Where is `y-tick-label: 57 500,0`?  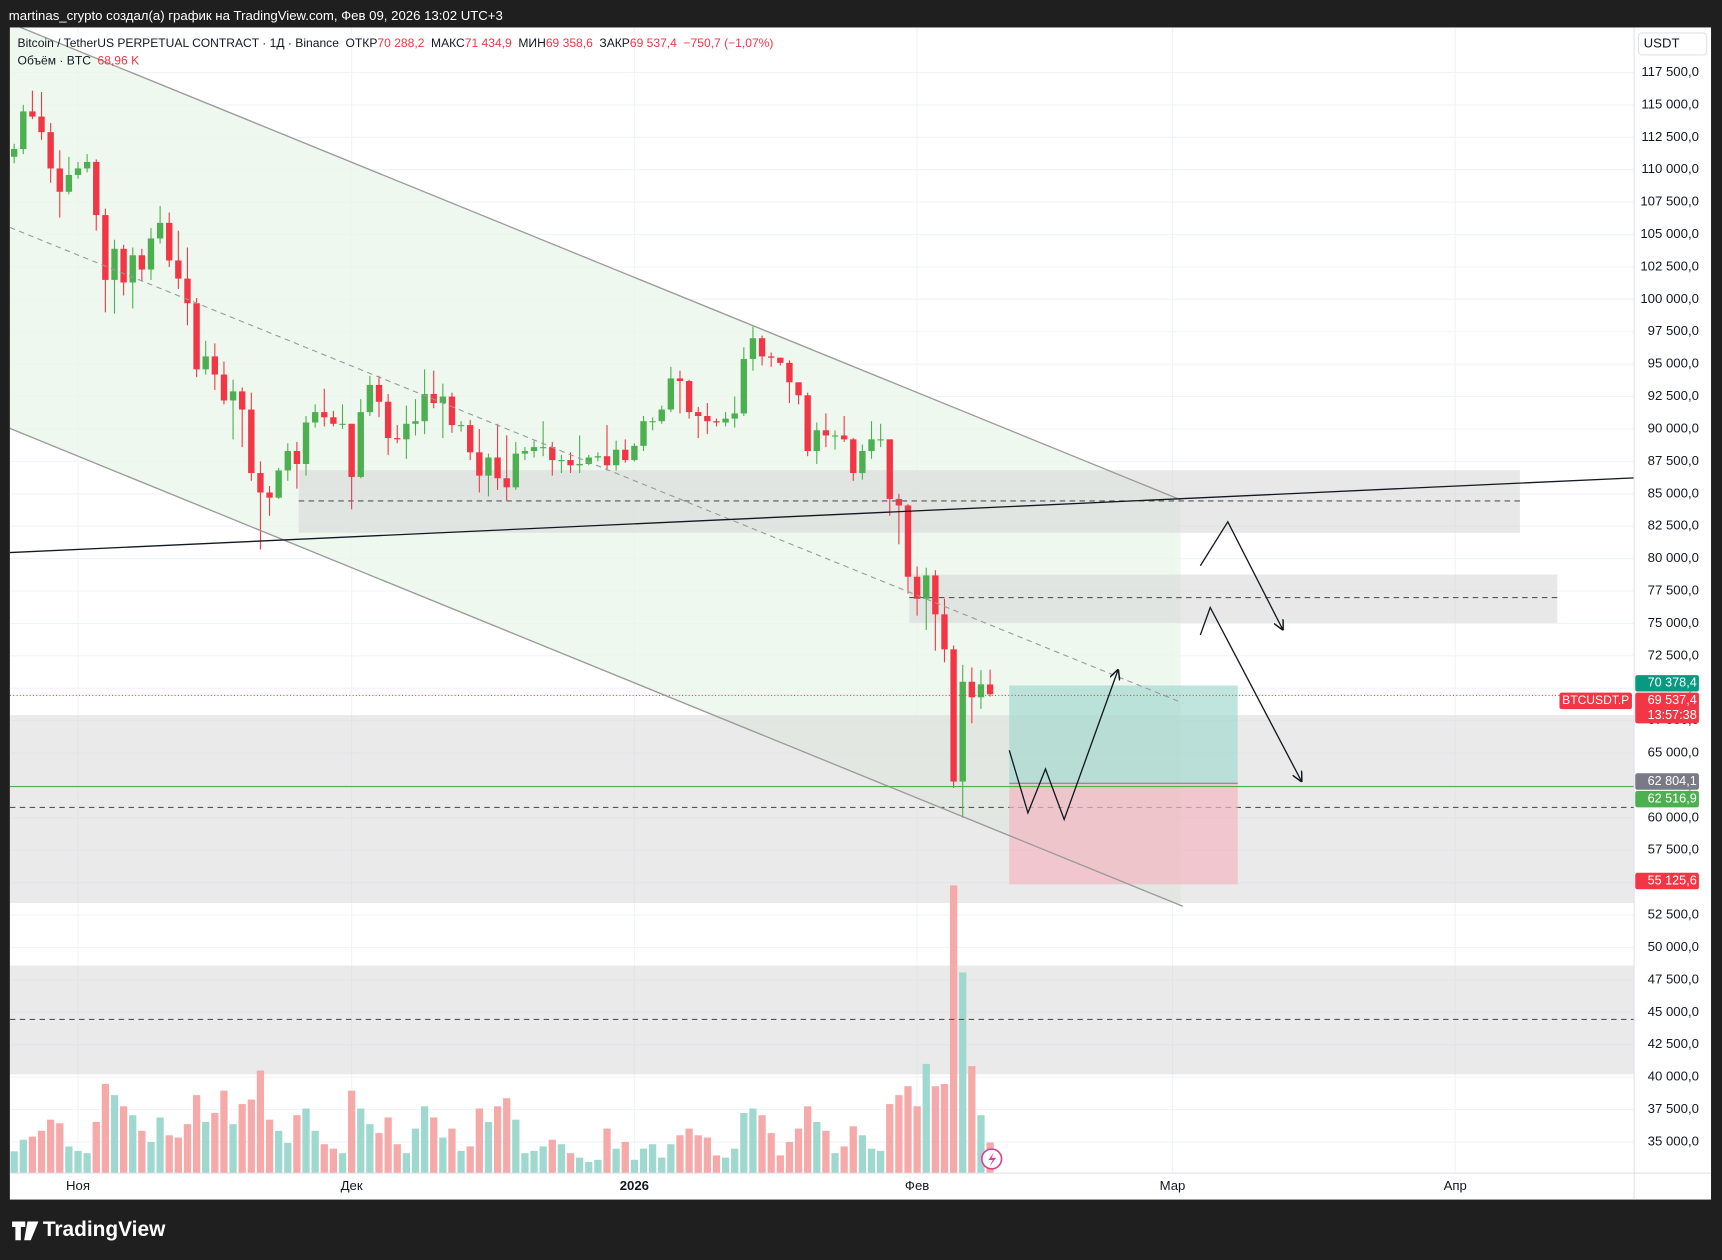 y-tick-label: 57 500,0 is located at coordinates (1673, 849).